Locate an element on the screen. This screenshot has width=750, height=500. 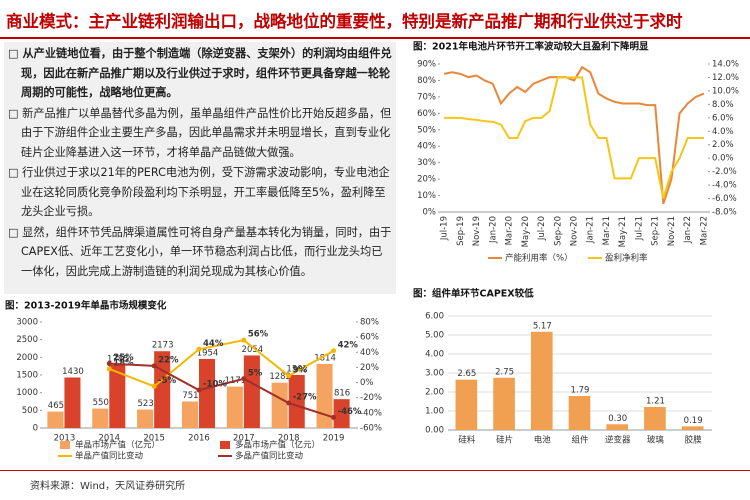
y2-tick-label: -40% is located at coordinates (371, 413).